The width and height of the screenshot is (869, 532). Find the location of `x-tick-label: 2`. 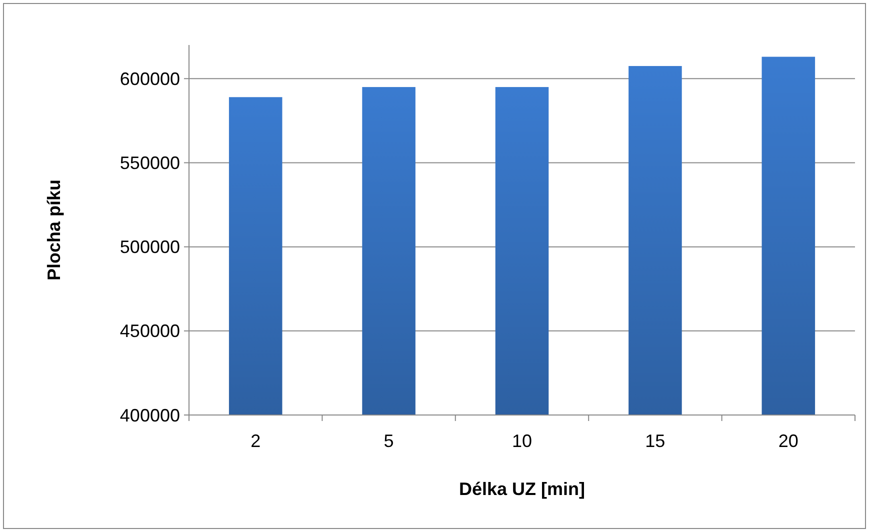

x-tick-label: 2 is located at coordinates (255, 441).